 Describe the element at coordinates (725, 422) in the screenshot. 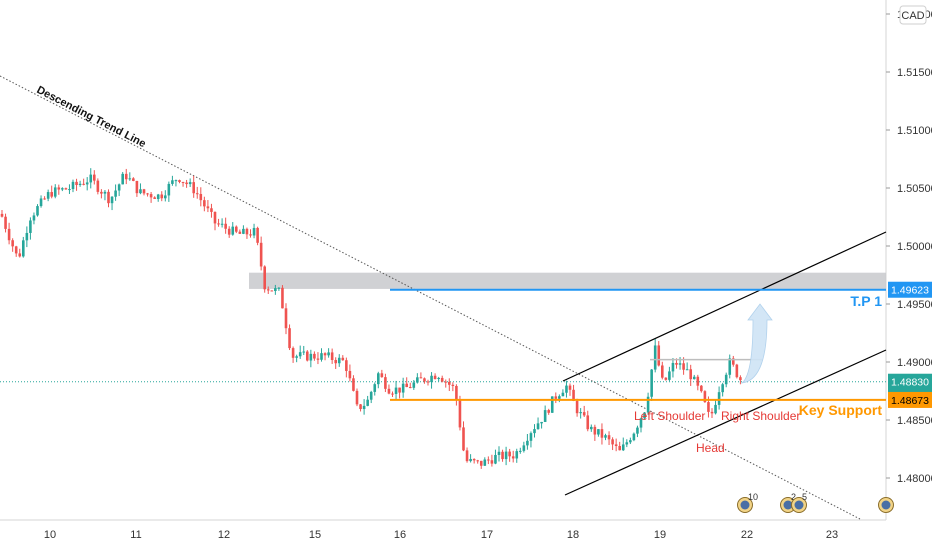

I see `channel-lower-line` at that location.